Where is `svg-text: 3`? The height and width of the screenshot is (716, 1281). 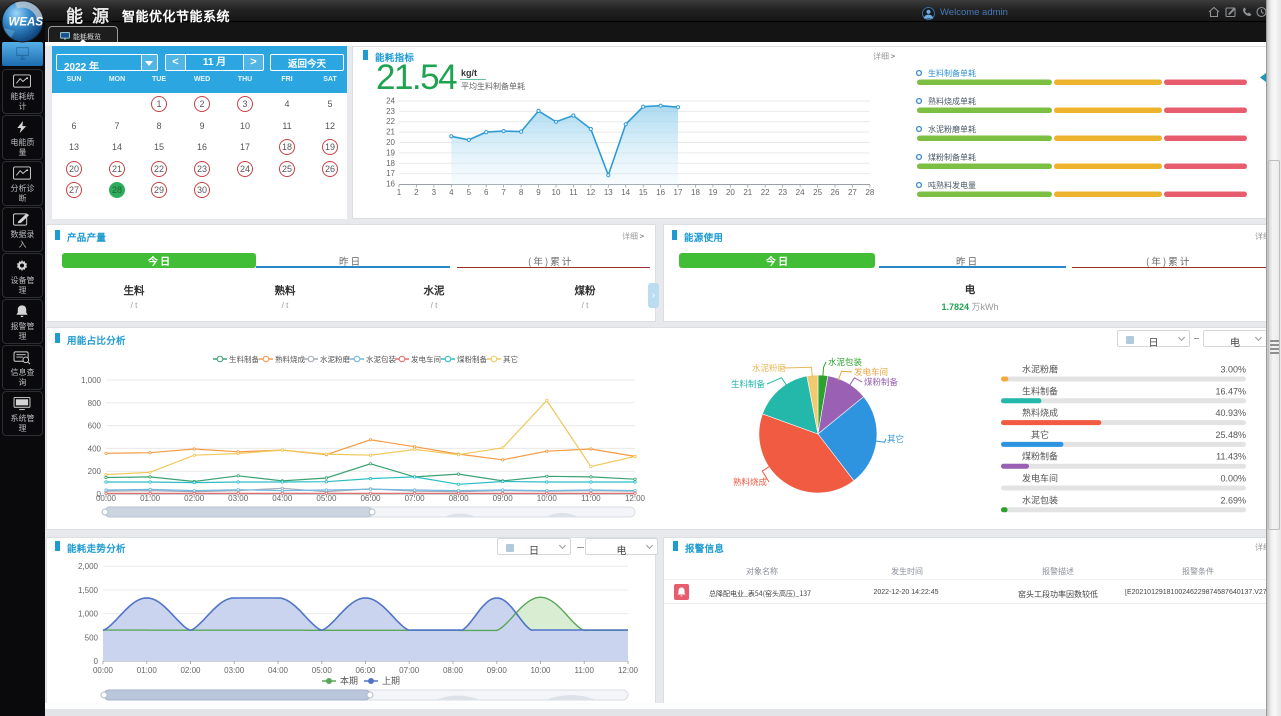
svg-text: 3 is located at coordinates (434, 192).